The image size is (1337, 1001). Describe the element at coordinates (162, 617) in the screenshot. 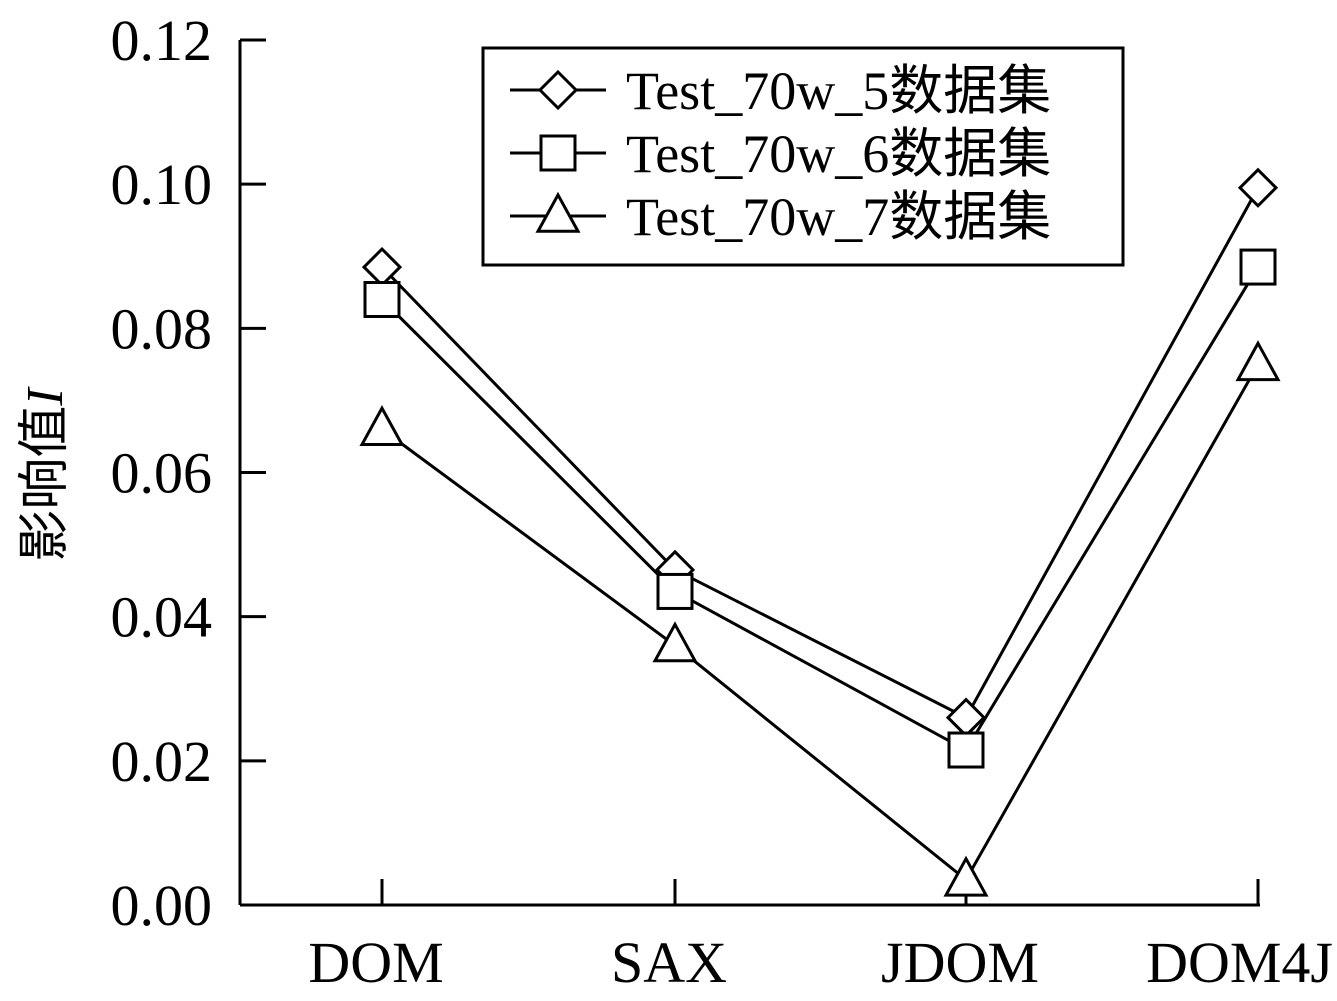

I see `y-tick-label: 0.04` at that location.